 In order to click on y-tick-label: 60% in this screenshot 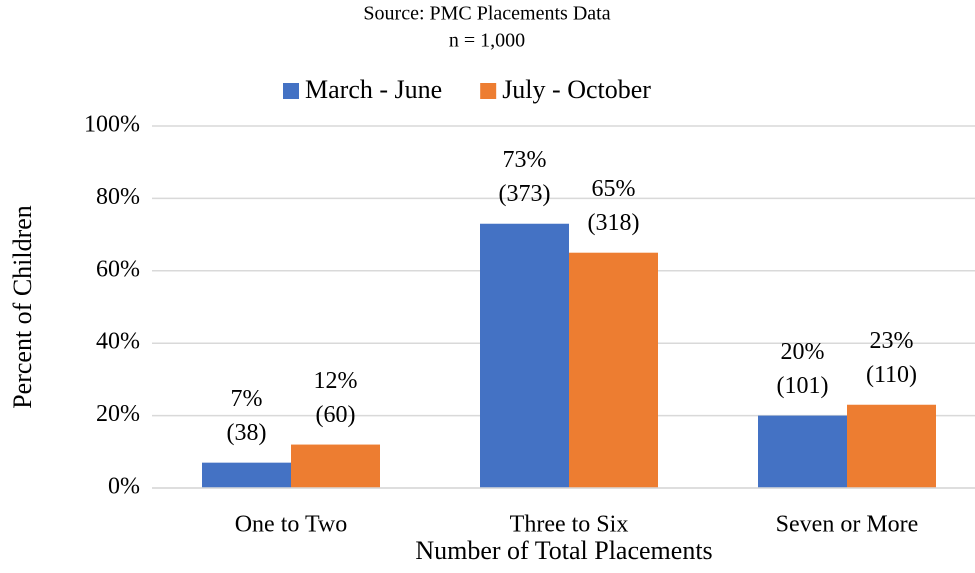, I will do `click(118, 269)`.